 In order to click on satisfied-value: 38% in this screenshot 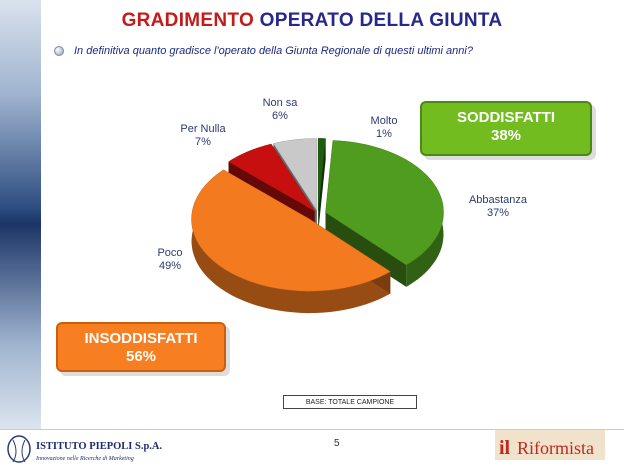, I will do `click(506, 135)`.